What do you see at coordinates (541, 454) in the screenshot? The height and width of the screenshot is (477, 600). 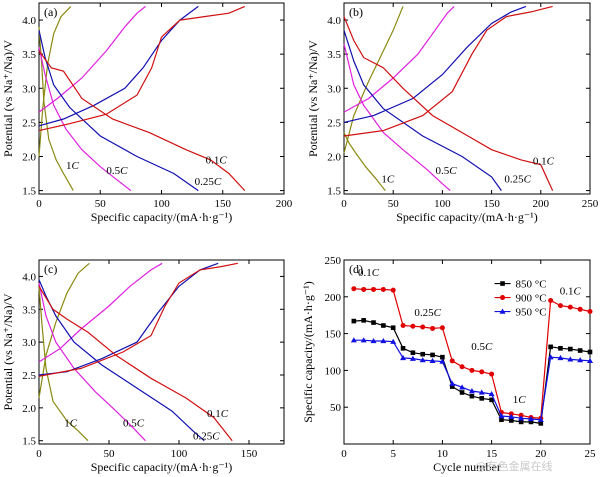 I see `x-tick-label: 20` at bounding box center [541, 454].